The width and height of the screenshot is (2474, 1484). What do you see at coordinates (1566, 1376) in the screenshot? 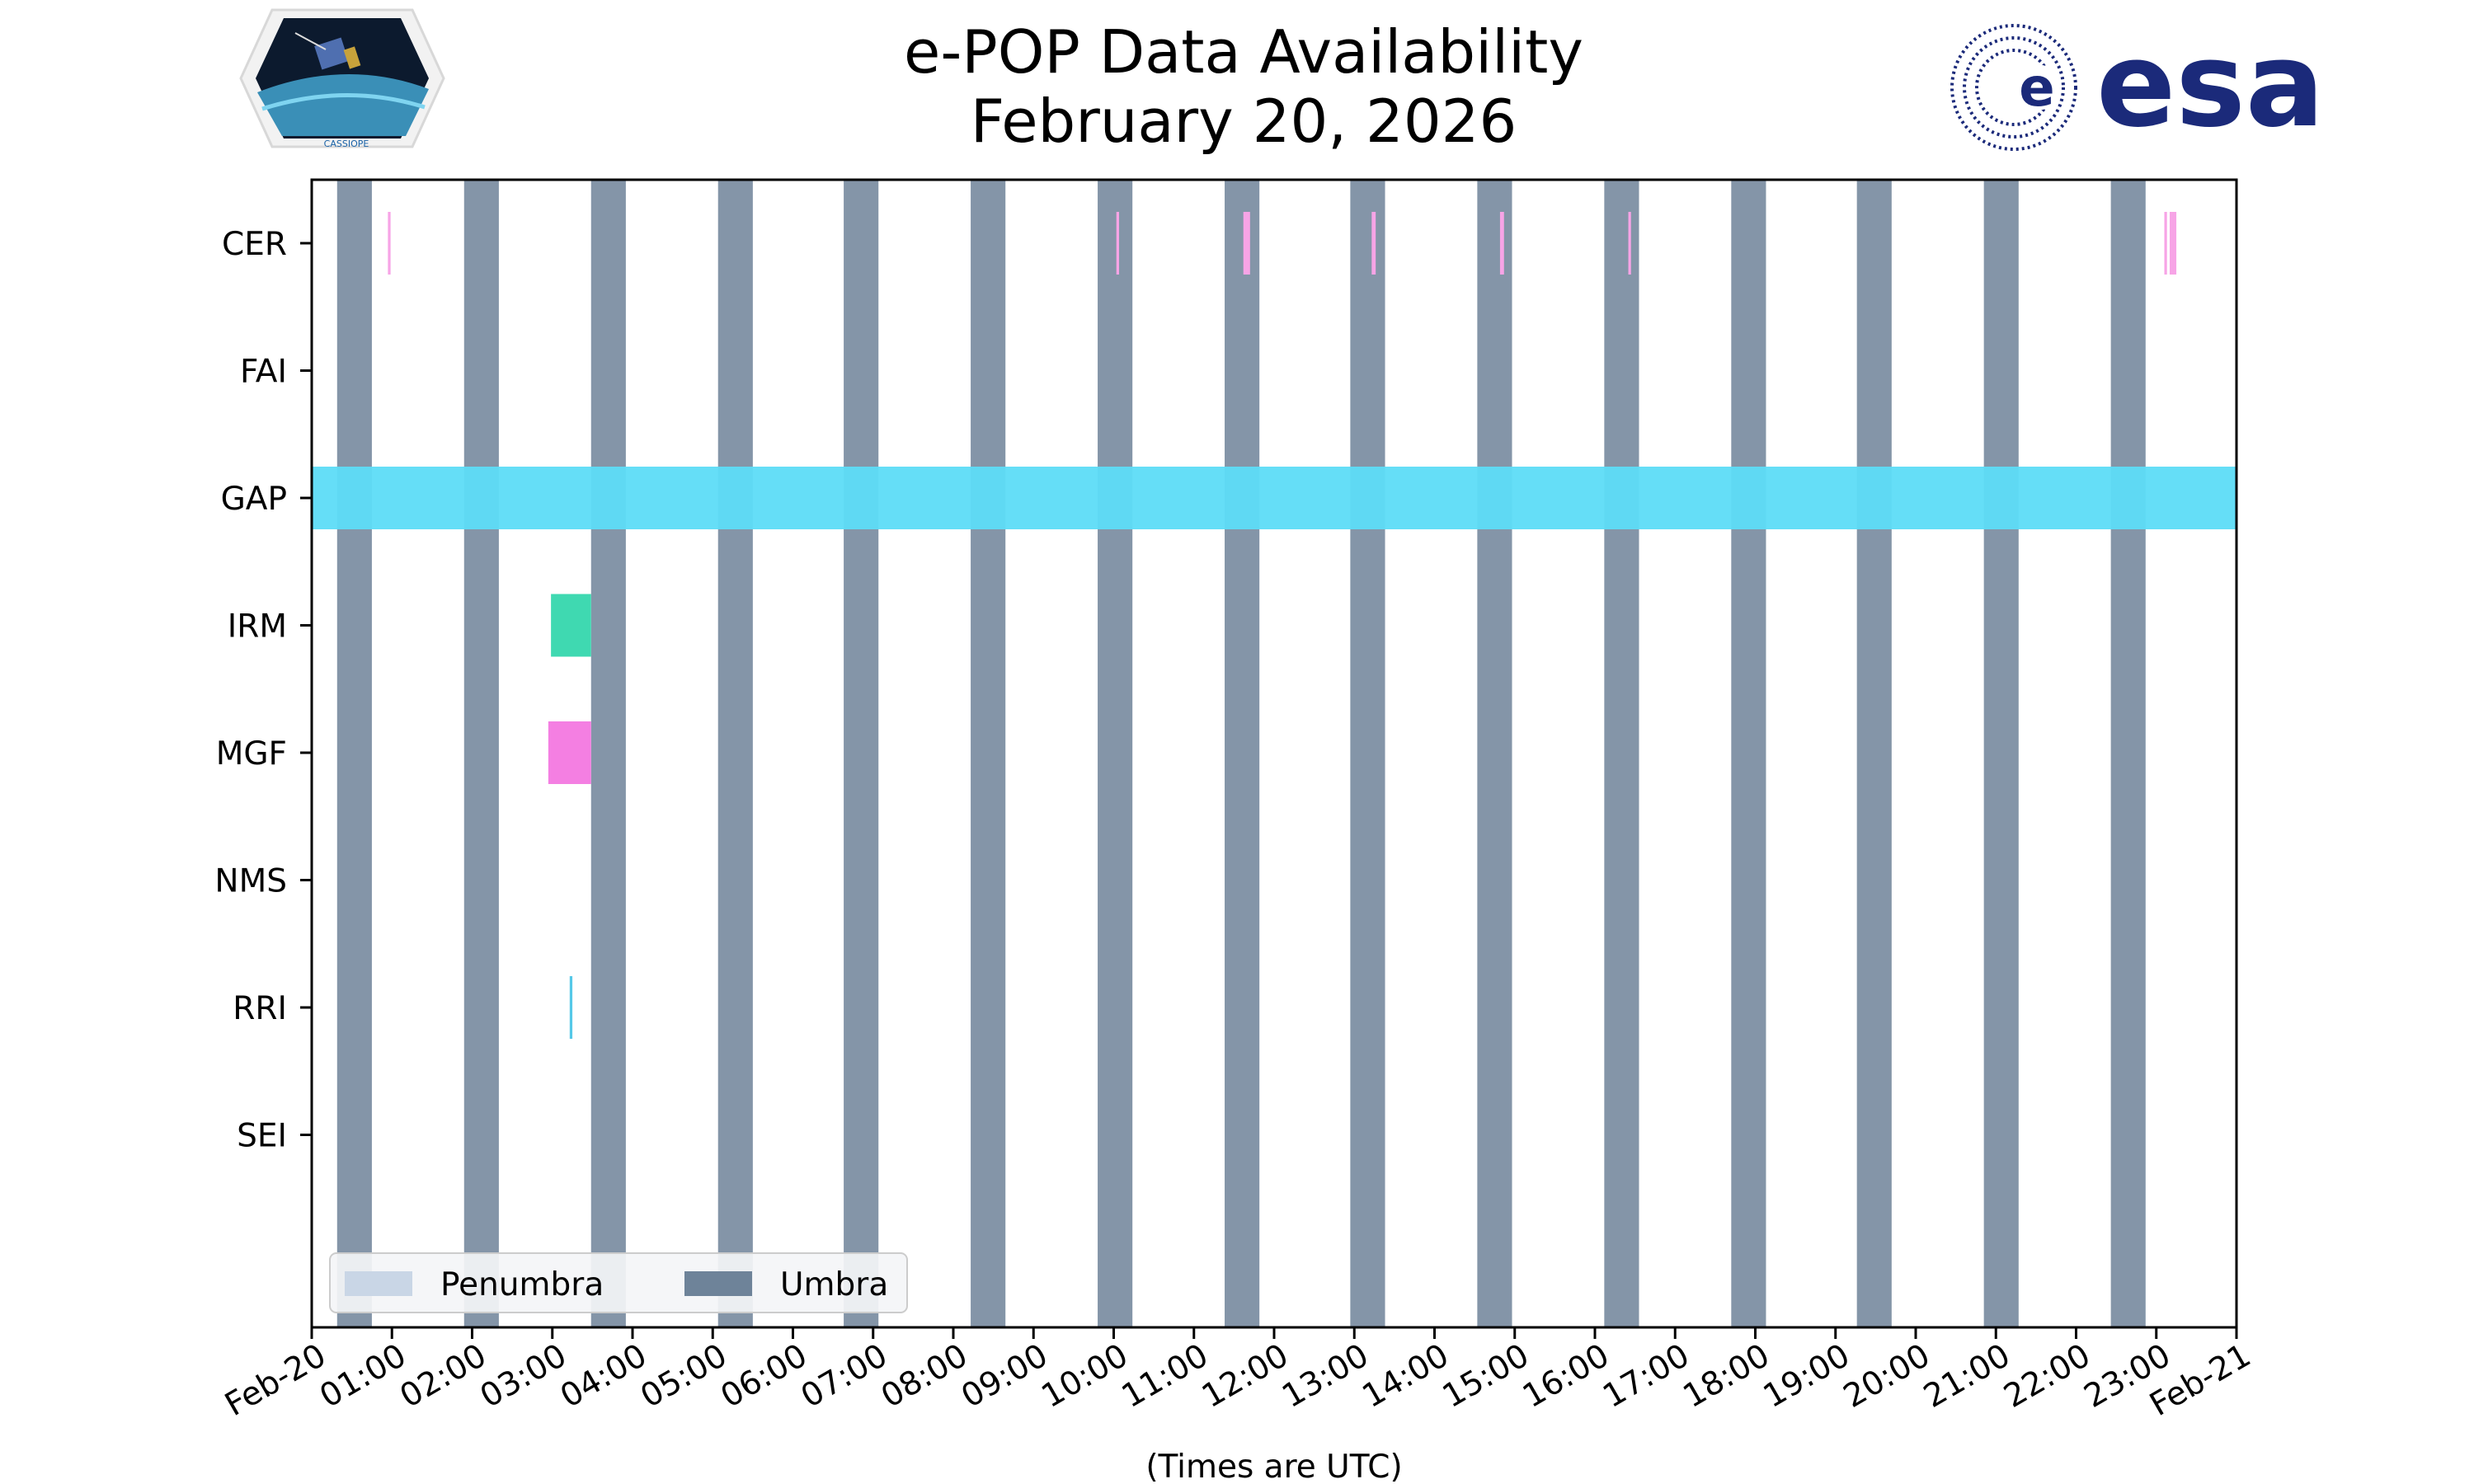
I see `x-tick-label-17: 16:00` at bounding box center [1566, 1376].